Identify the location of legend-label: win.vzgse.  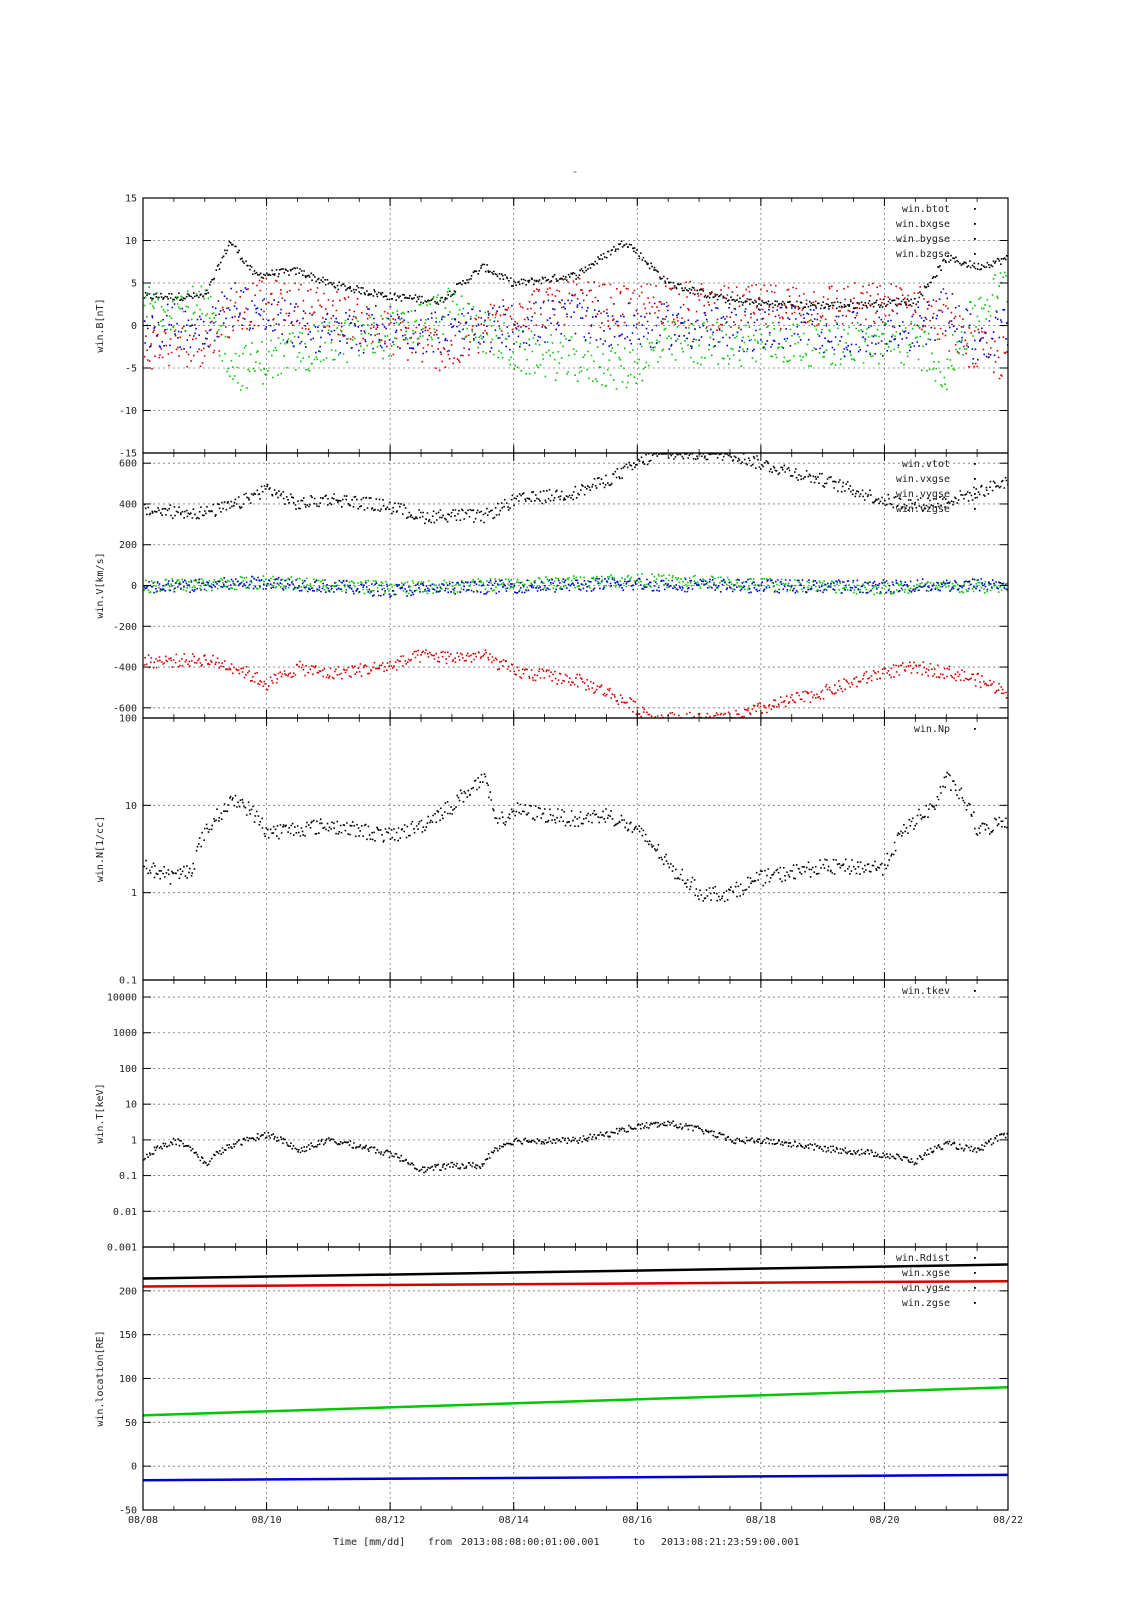
(923, 509).